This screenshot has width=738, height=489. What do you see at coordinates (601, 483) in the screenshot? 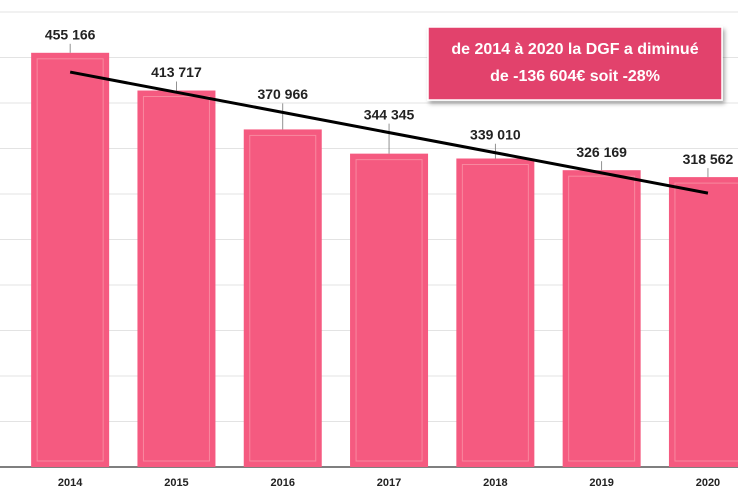
I see `x-tick-label: 2019` at bounding box center [601, 483].